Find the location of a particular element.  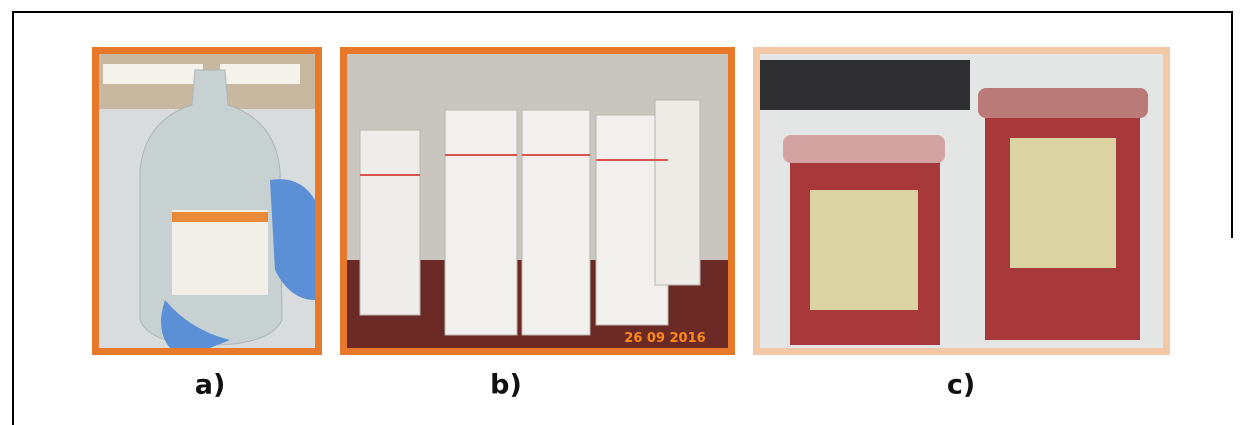

date-stamp: 26 09 2016 is located at coordinates (664, 338).